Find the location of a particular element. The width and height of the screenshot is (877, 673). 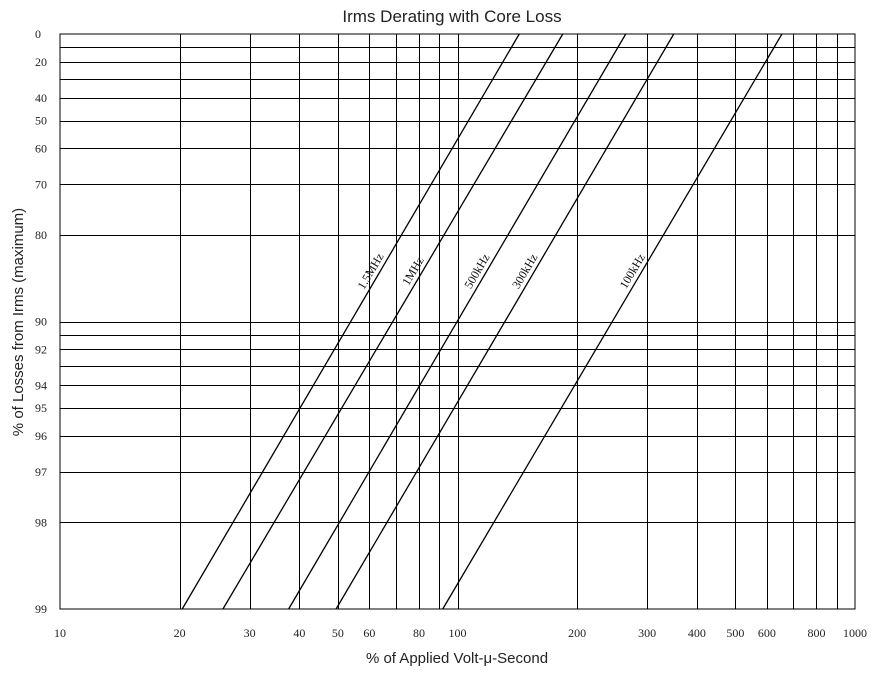

series-label: 300kHz is located at coordinates (524, 271).